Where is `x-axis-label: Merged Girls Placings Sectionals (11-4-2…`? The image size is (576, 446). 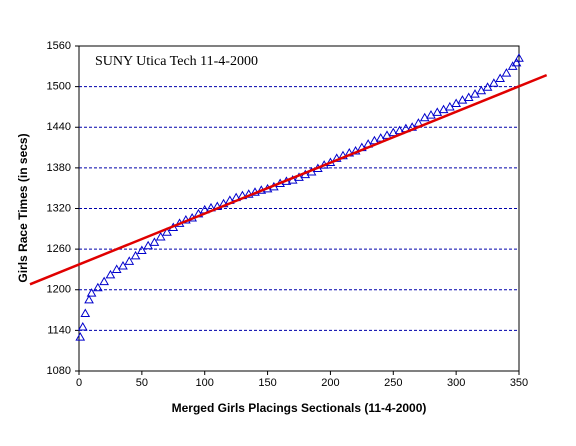
x-axis-label: Merged Girls Placings Sectionals (11-4-2… is located at coordinates (299, 408).